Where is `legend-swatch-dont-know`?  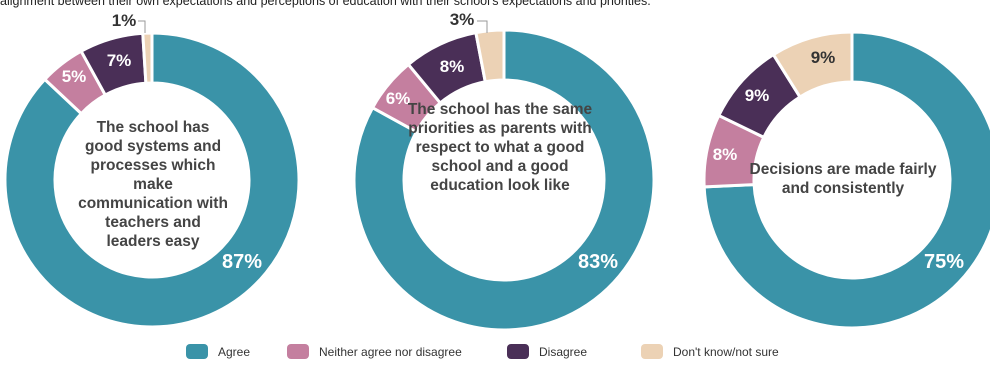
legend-swatch-dont-know is located at coordinates (652, 351).